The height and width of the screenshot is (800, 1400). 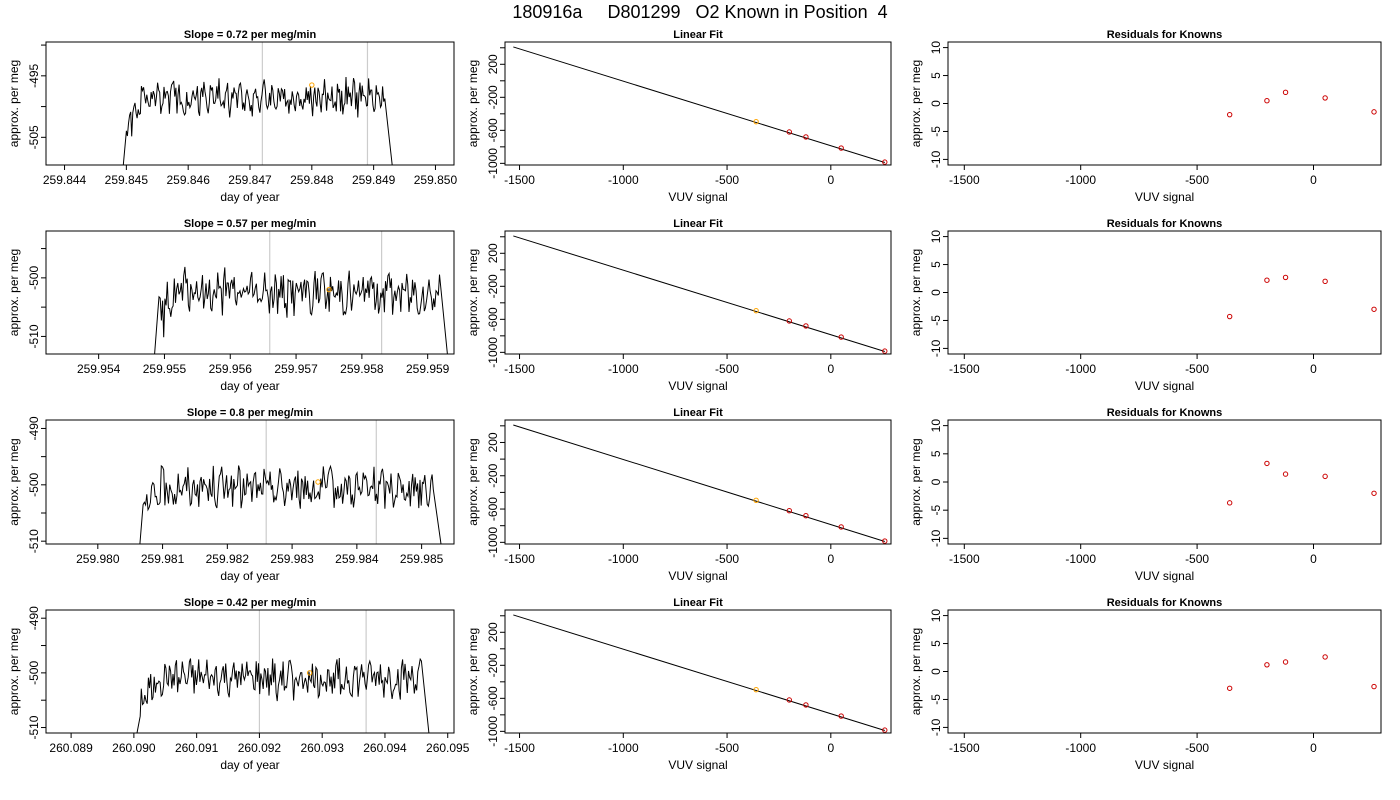 I want to click on x-tick-label: 259.985, so click(x=422, y=559).